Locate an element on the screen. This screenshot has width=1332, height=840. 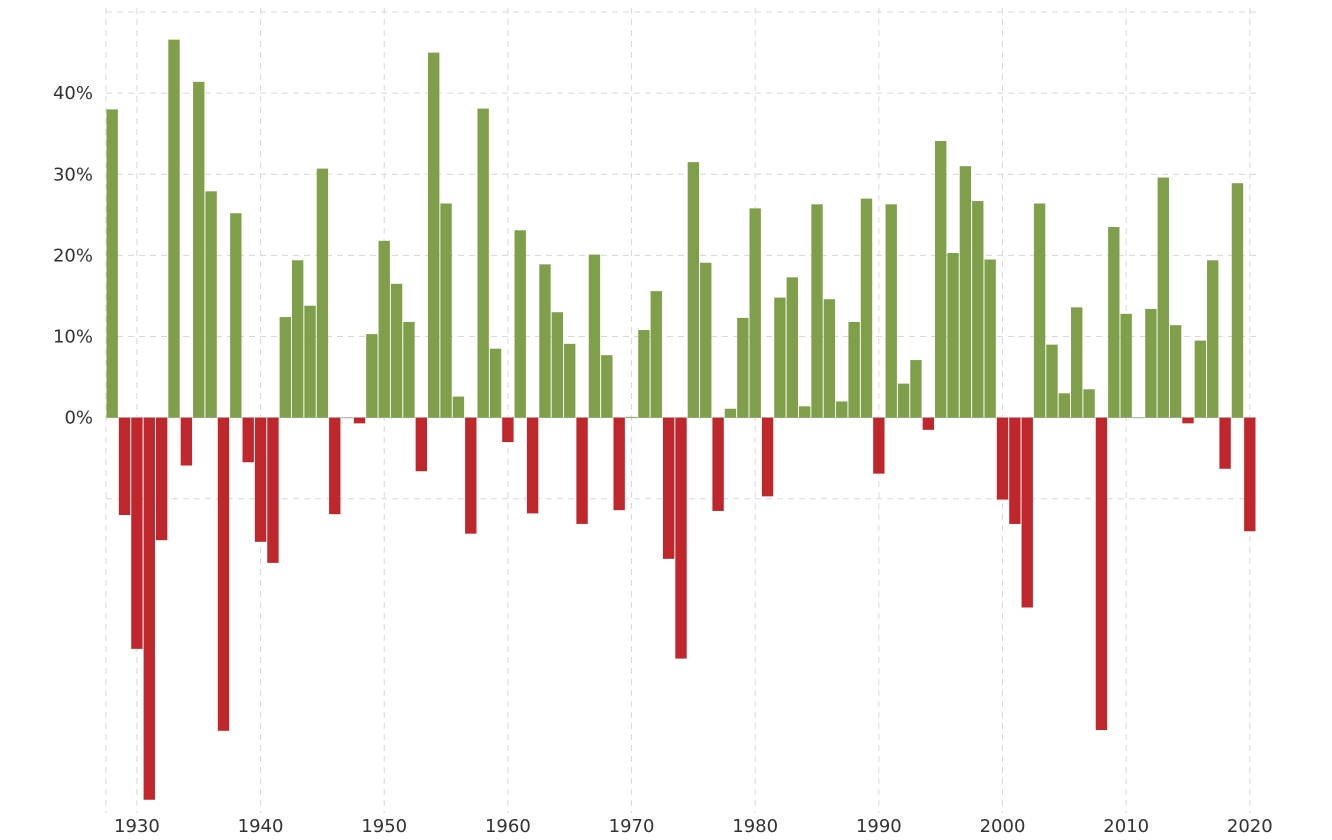
bar-1991 is located at coordinates (891, 311).